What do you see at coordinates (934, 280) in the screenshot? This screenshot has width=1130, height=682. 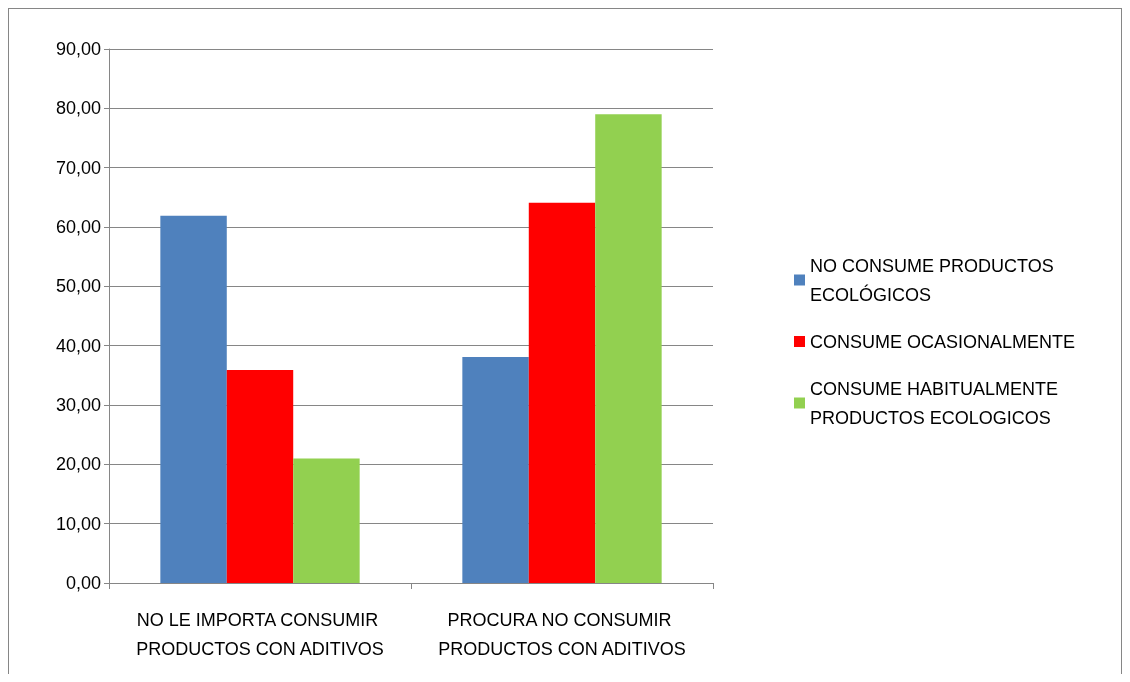 I see `legend-label: NO CONSUME PRODUCTOS ECOLÓGICOS` at bounding box center [934, 280].